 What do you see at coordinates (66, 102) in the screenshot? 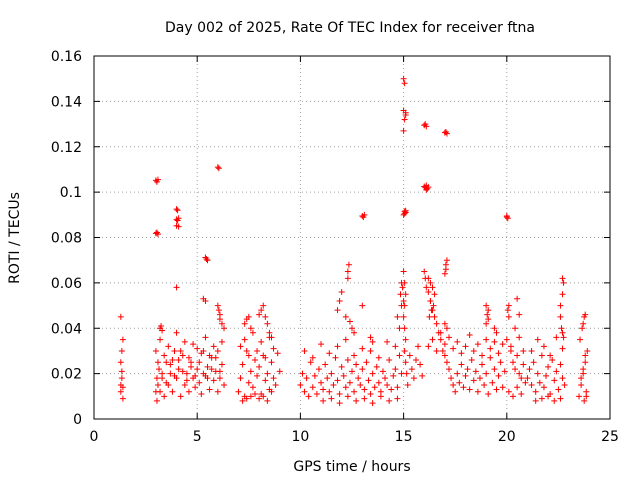
I see `y-tick-label: 0.14` at bounding box center [66, 102].